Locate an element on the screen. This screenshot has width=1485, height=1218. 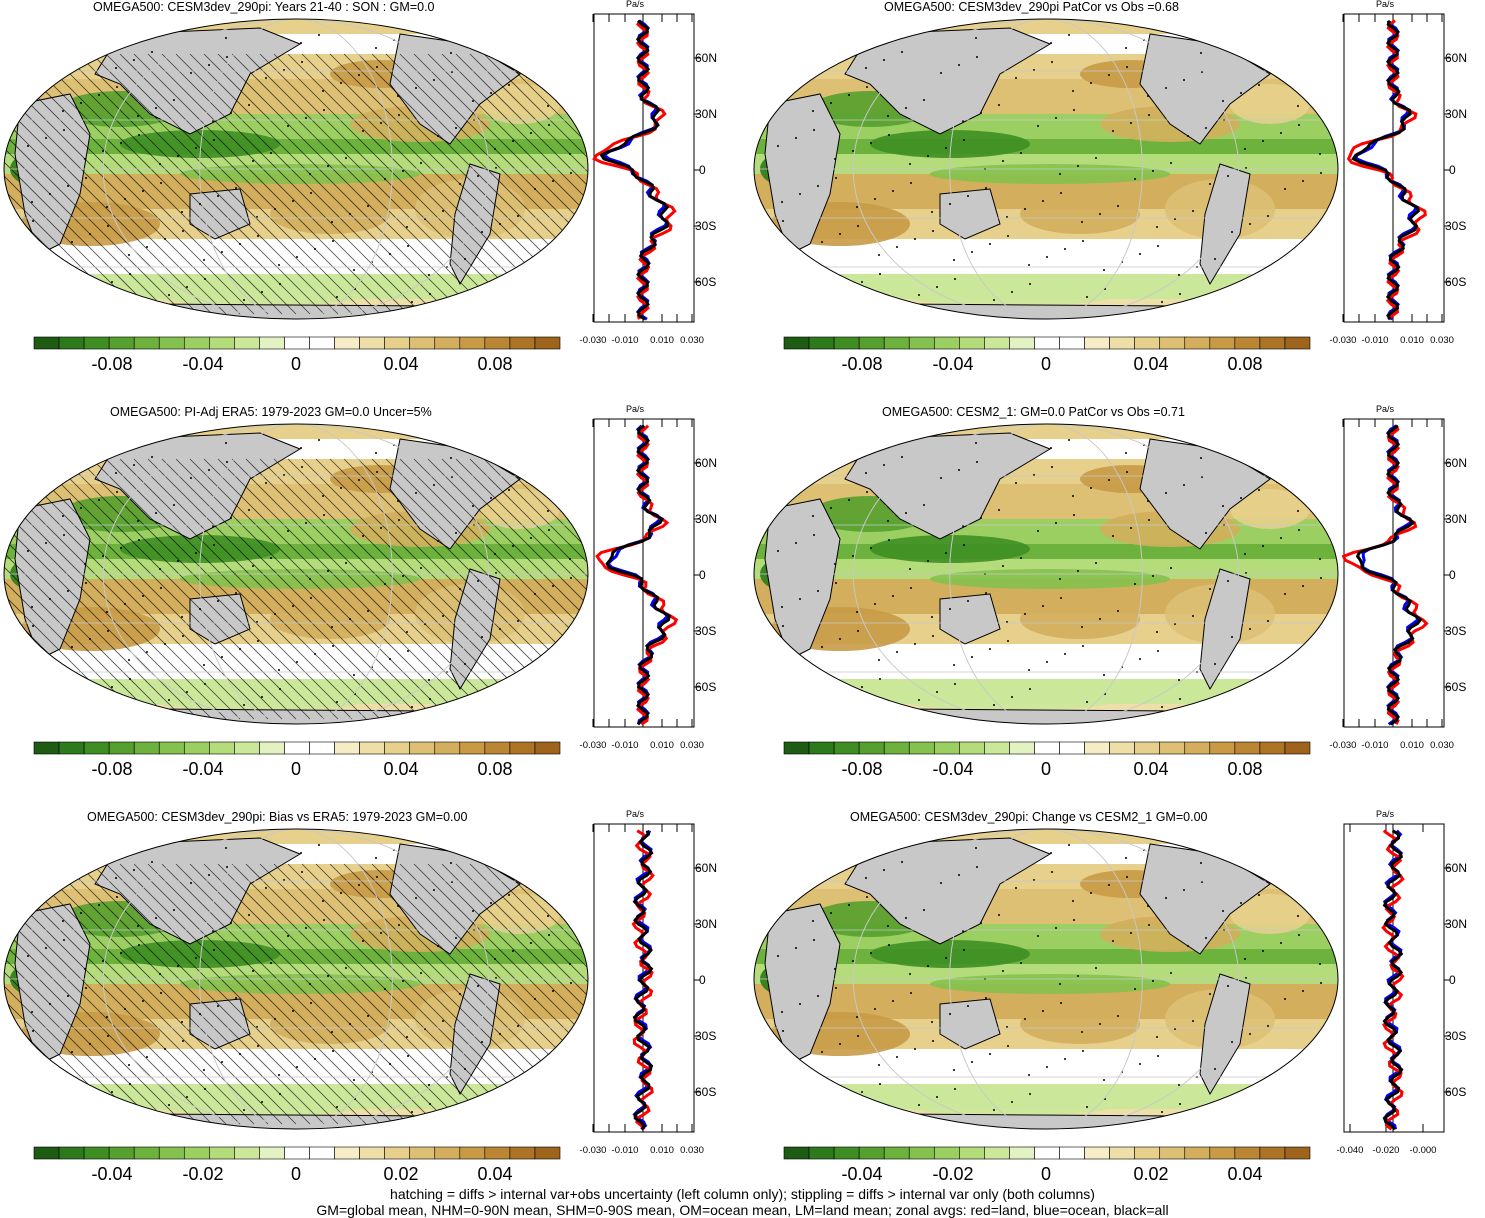
colorbar-5: -0.04 -0.02 0 0.02 0.04 is located at coordinates (297, 1165).